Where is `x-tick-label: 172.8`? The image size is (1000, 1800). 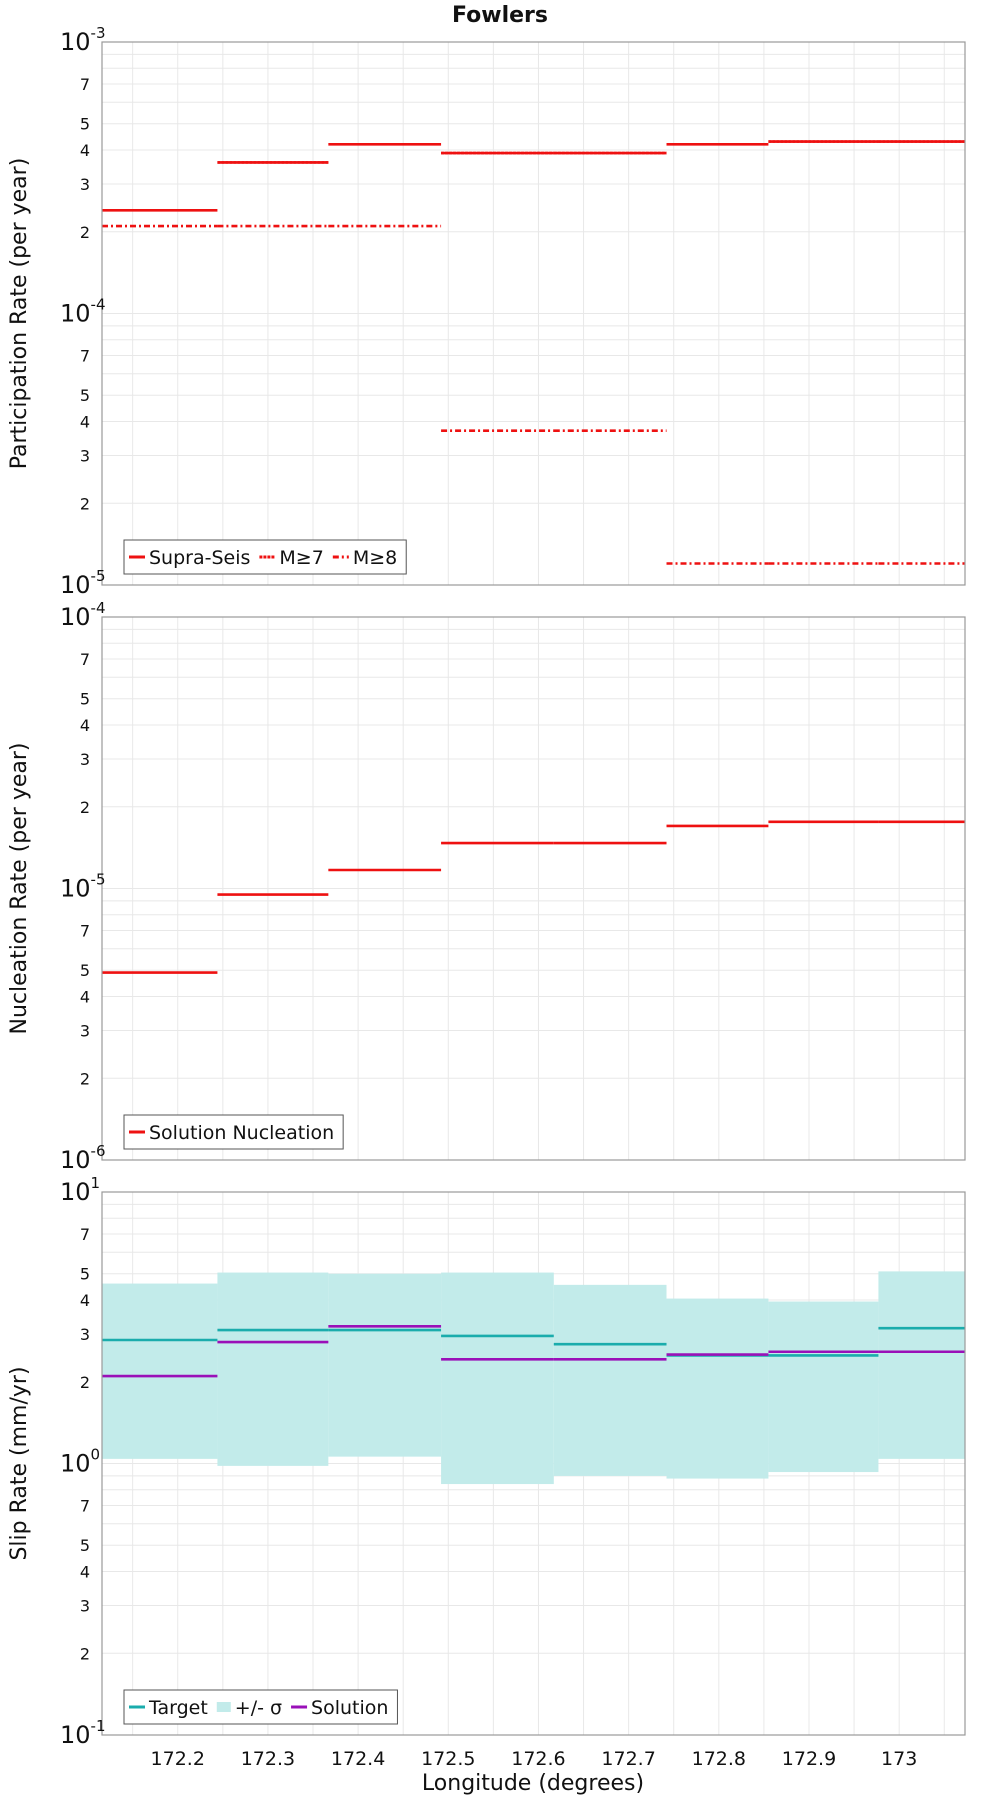 x-tick-label: 172.8 is located at coordinates (719, 1759).